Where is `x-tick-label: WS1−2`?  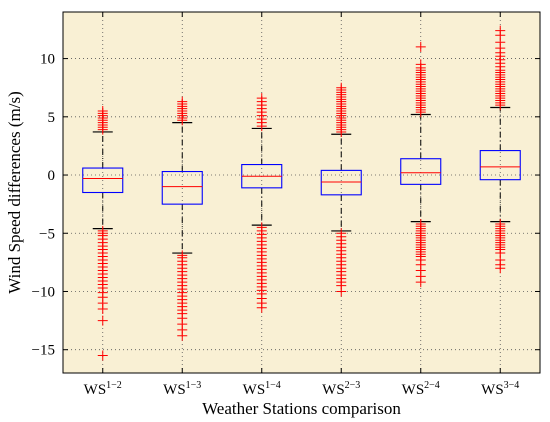 x-tick-label: WS1−2 is located at coordinates (103, 389).